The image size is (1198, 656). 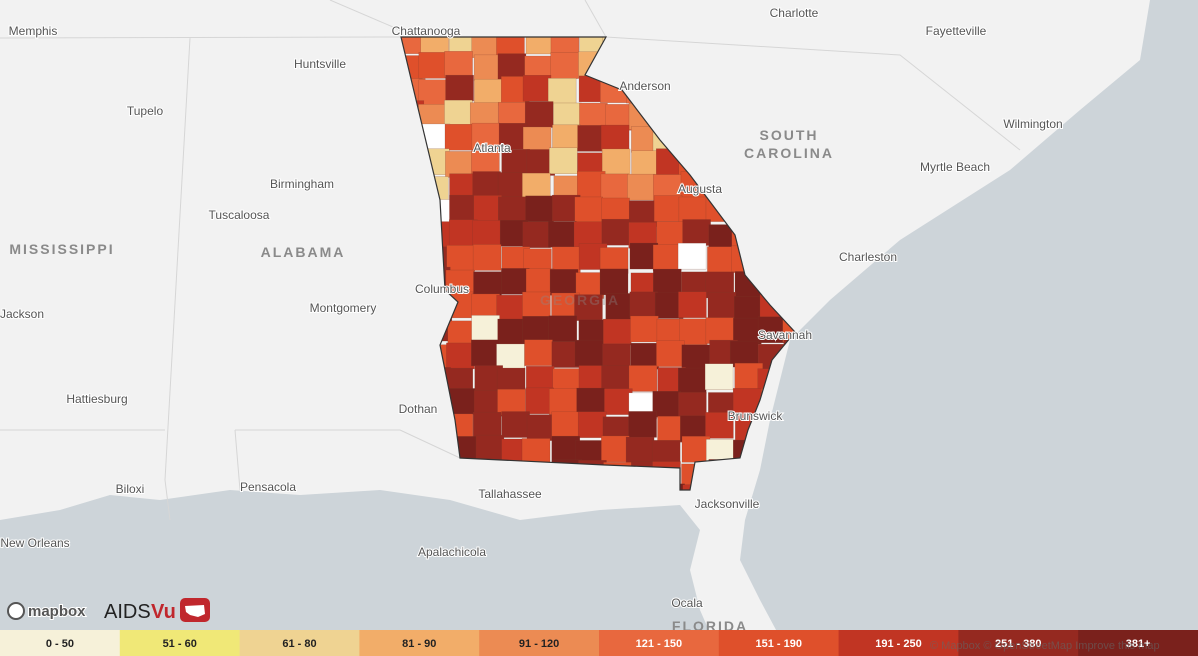 What do you see at coordinates (794, 13) in the screenshot?
I see `place-label: Charlotte` at bounding box center [794, 13].